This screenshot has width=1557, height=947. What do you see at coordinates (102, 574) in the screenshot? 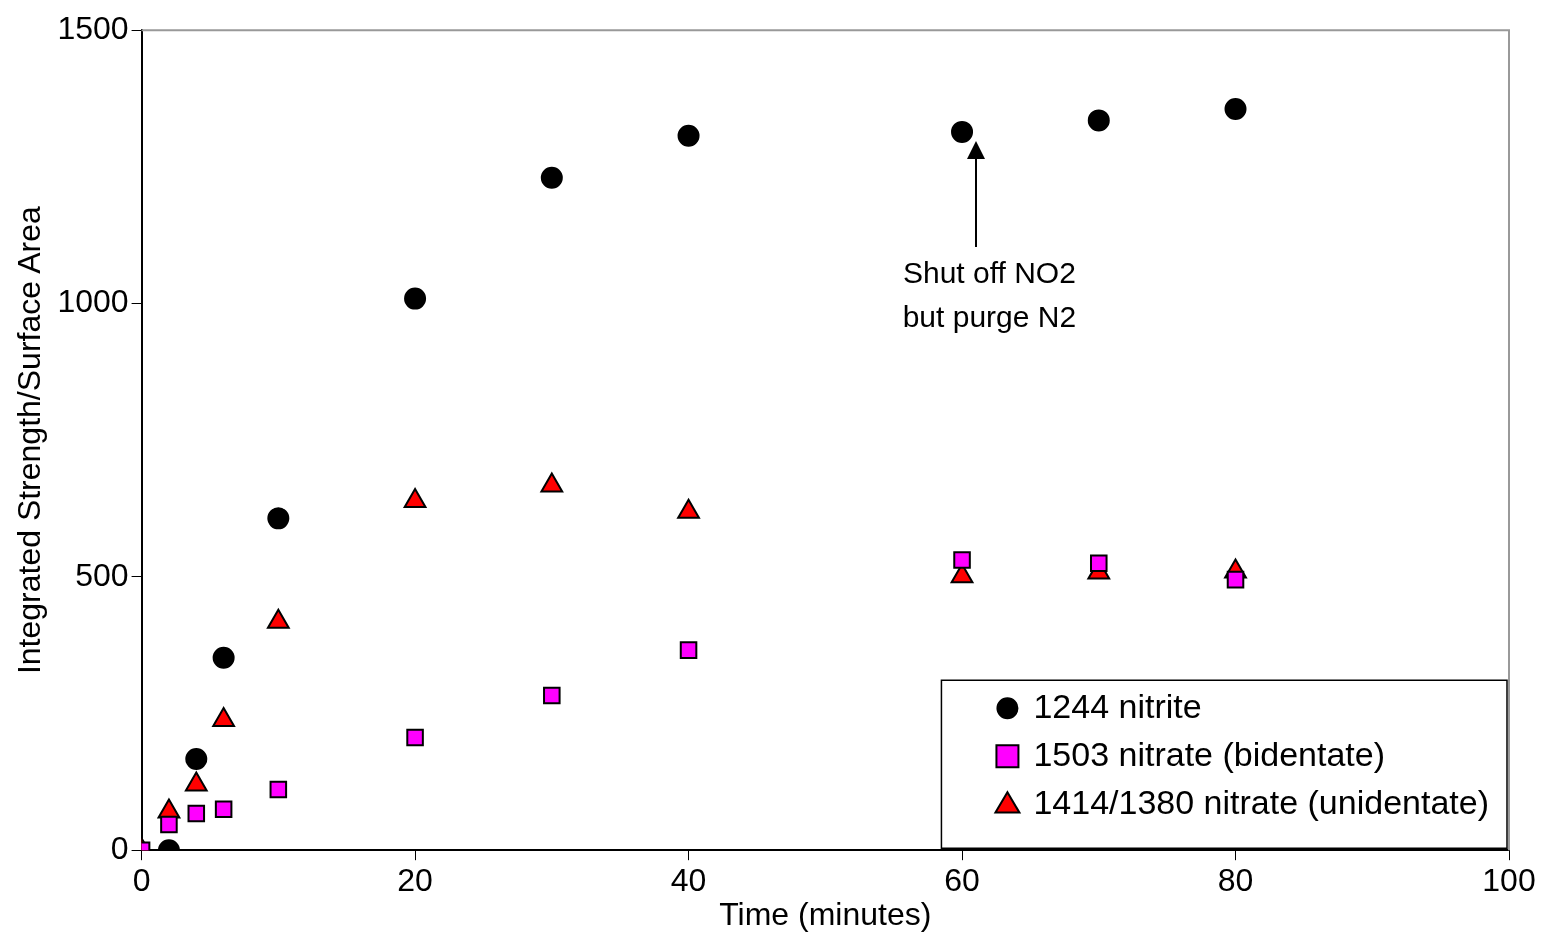
I see `y-tick-label: 500` at bounding box center [102, 574].